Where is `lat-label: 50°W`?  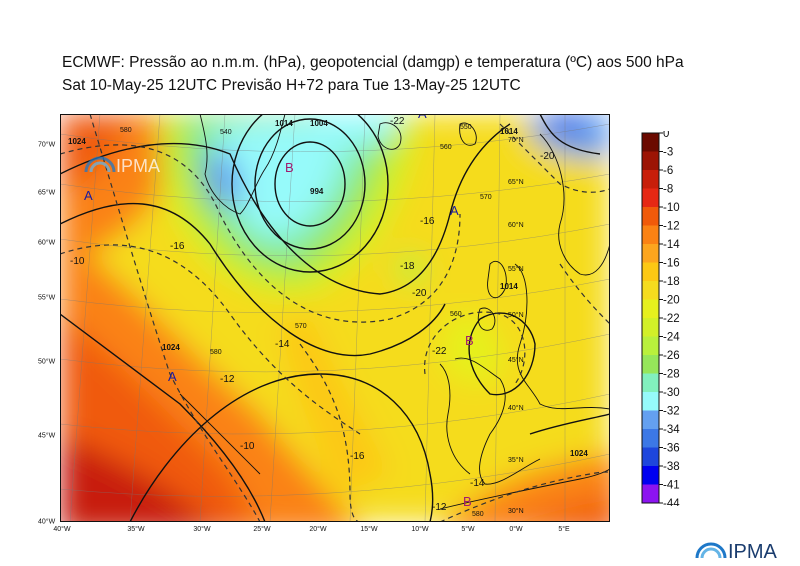 lat-label: 50°W is located at coordinates (47, 362).